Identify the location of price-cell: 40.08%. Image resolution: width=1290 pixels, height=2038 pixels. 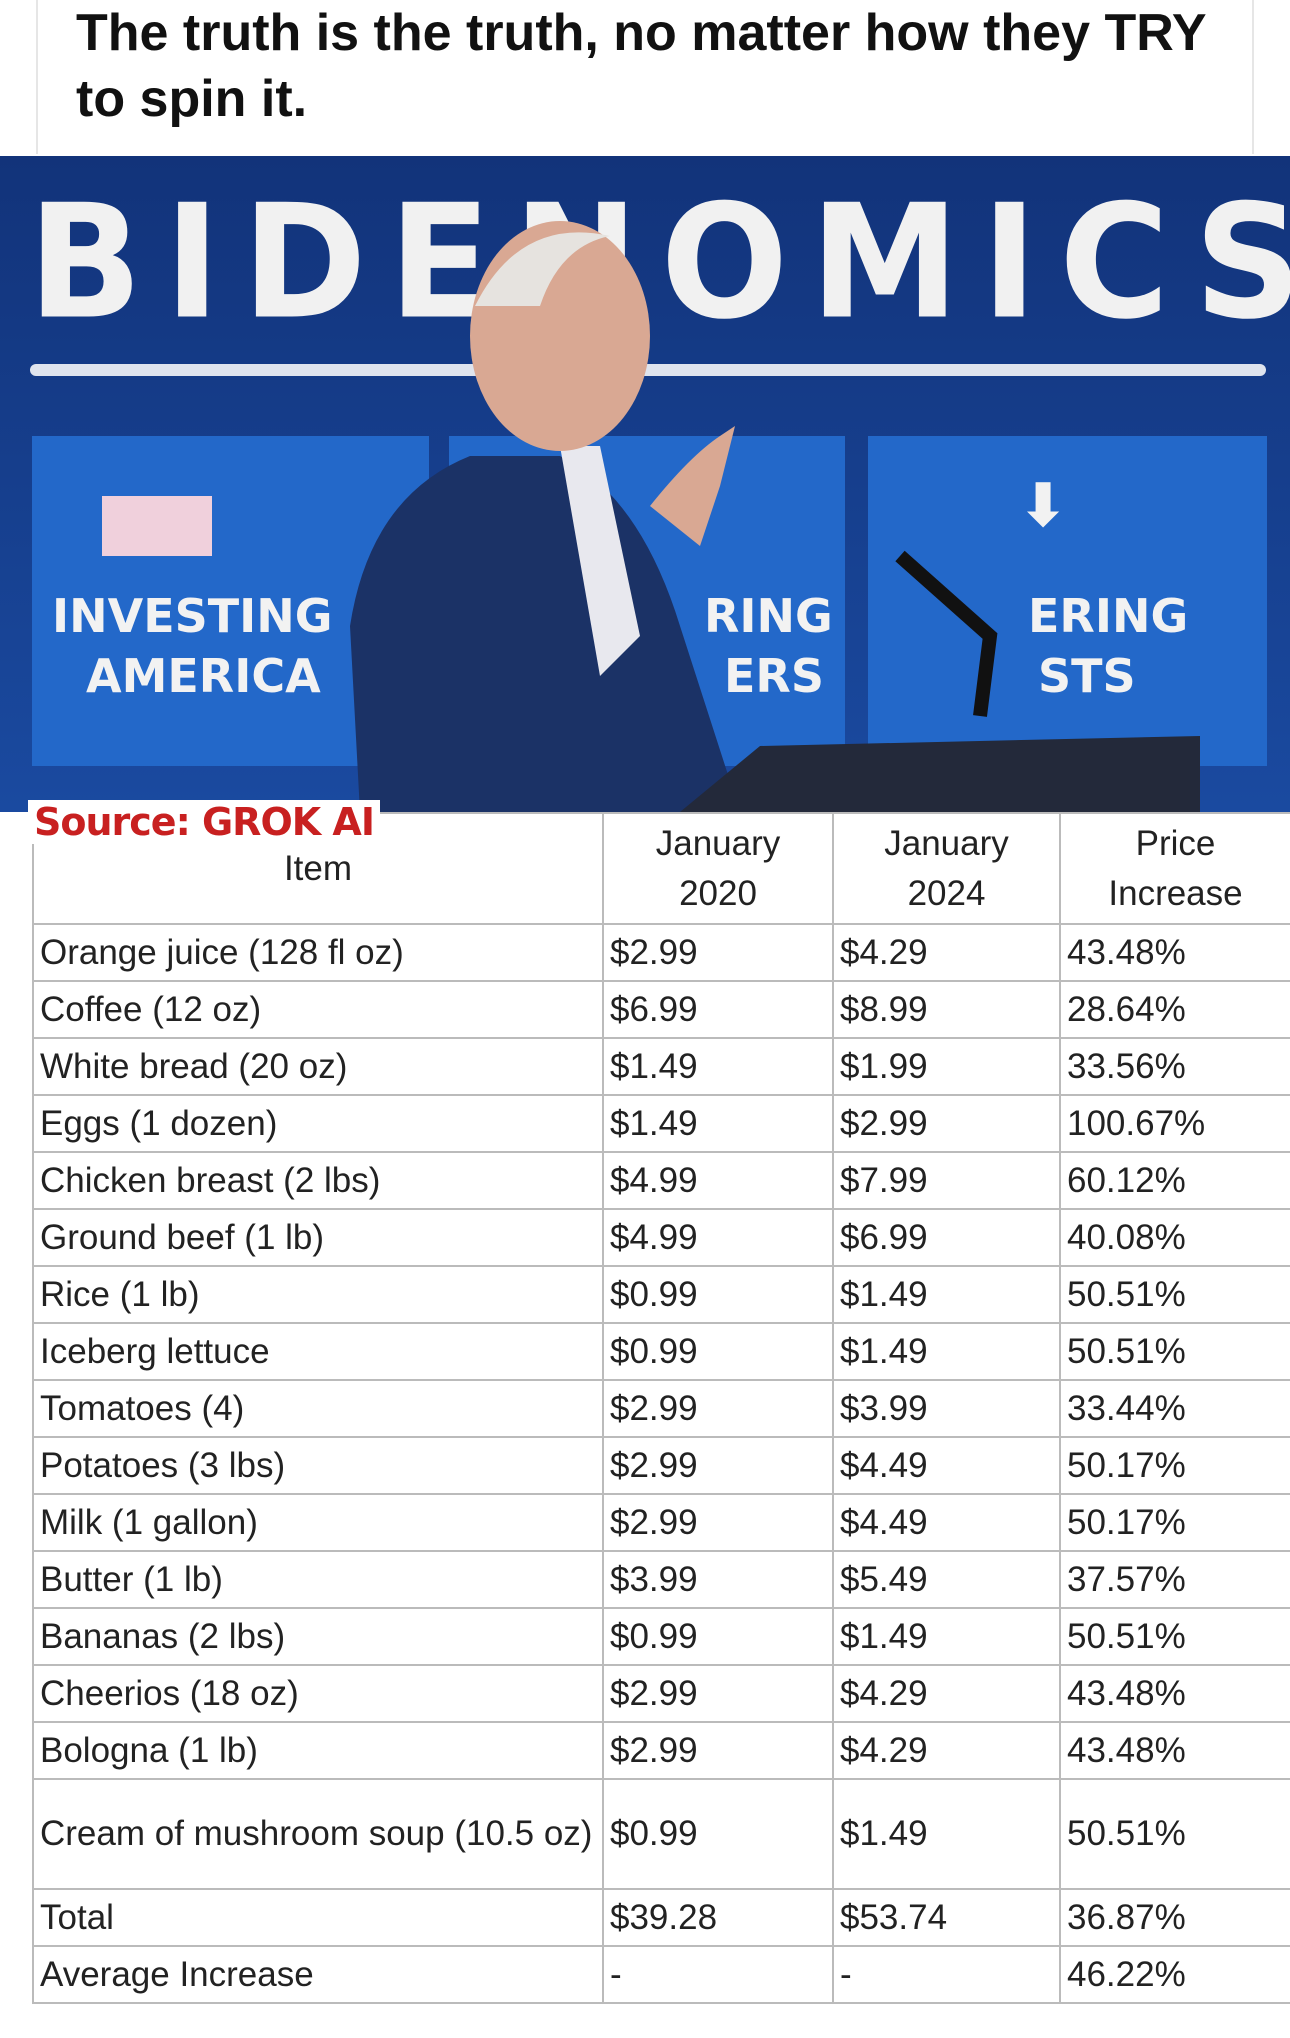
(1174, 1237).